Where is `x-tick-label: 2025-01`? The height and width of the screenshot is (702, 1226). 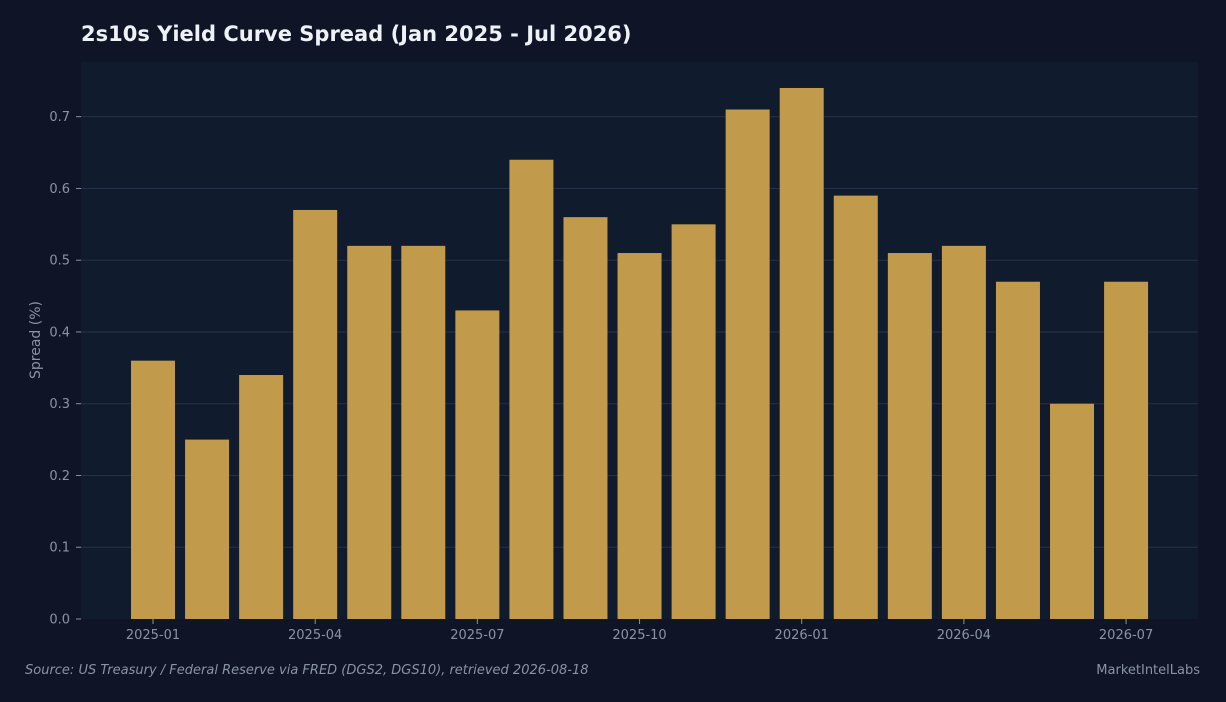 x-tick-label: 2025-01 is located at coordinates (153, 635).